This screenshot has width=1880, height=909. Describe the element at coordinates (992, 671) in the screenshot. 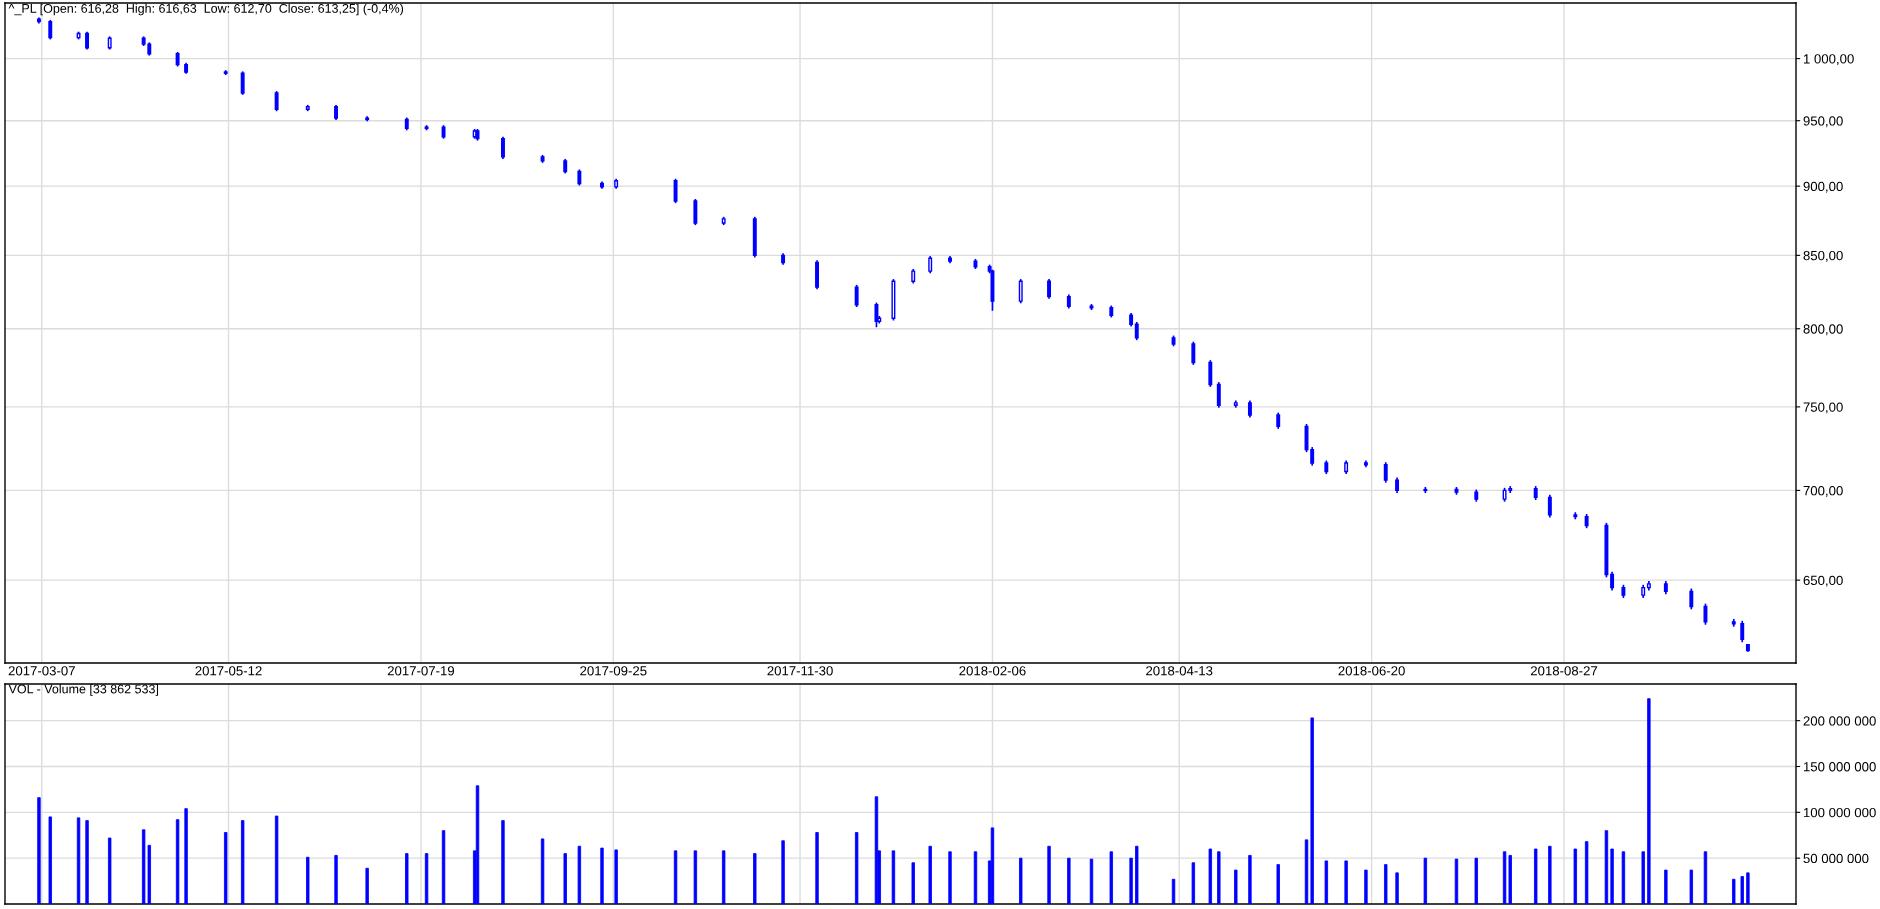

I see `x-tick-label: 2018-02-06` at that location.